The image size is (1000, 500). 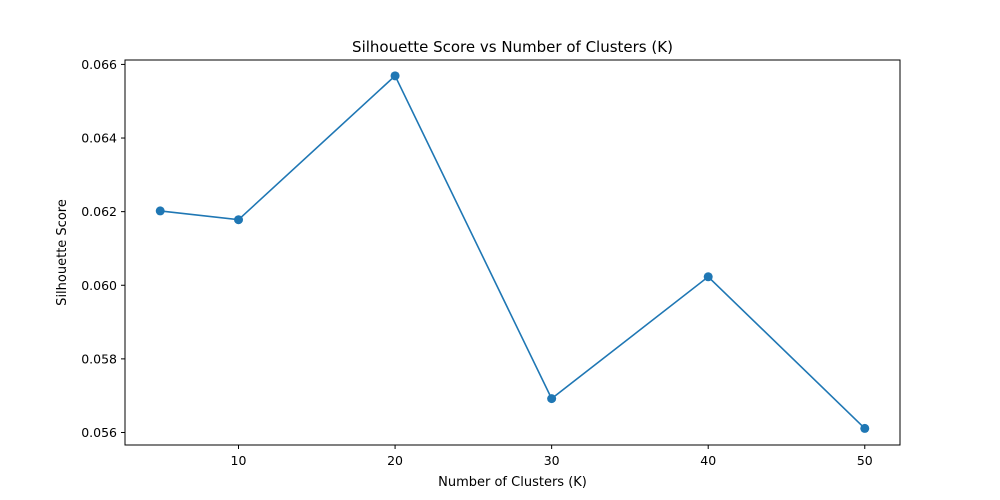 What do you see at coordinates (239, 460) in the screenshot?
I see `x-tick-label: 10` at bounding box center [239, 460].